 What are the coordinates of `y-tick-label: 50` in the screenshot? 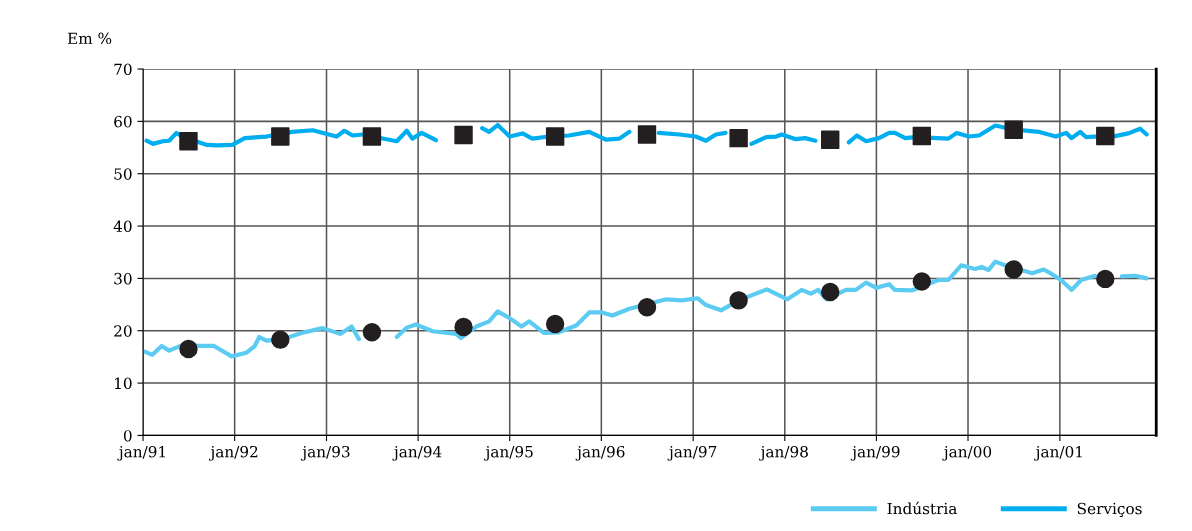 It's located at (123, 174).